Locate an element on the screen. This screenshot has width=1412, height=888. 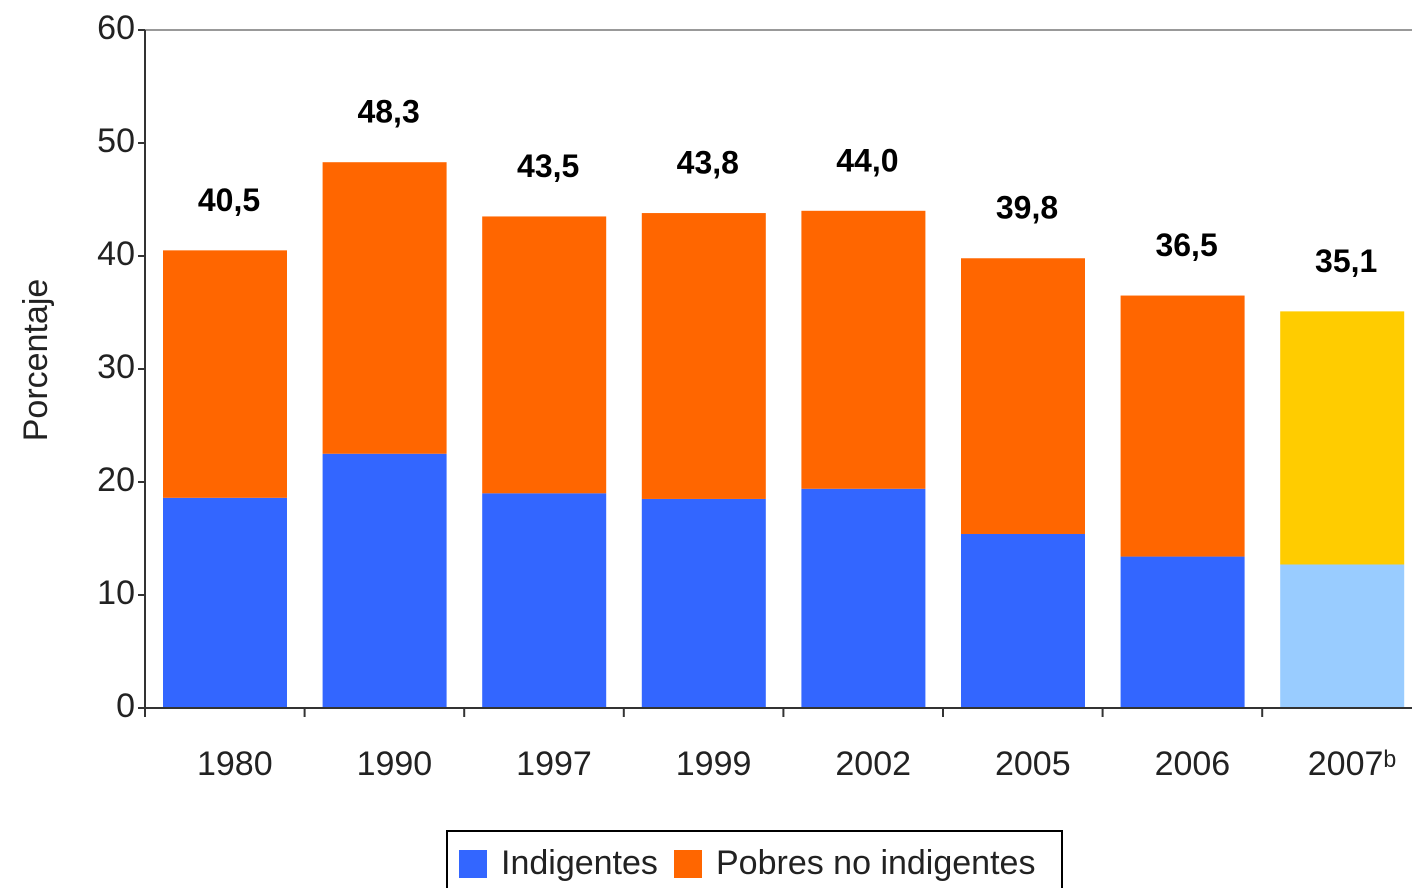
total-label: 44,0 is located at coordinates (867, 160).